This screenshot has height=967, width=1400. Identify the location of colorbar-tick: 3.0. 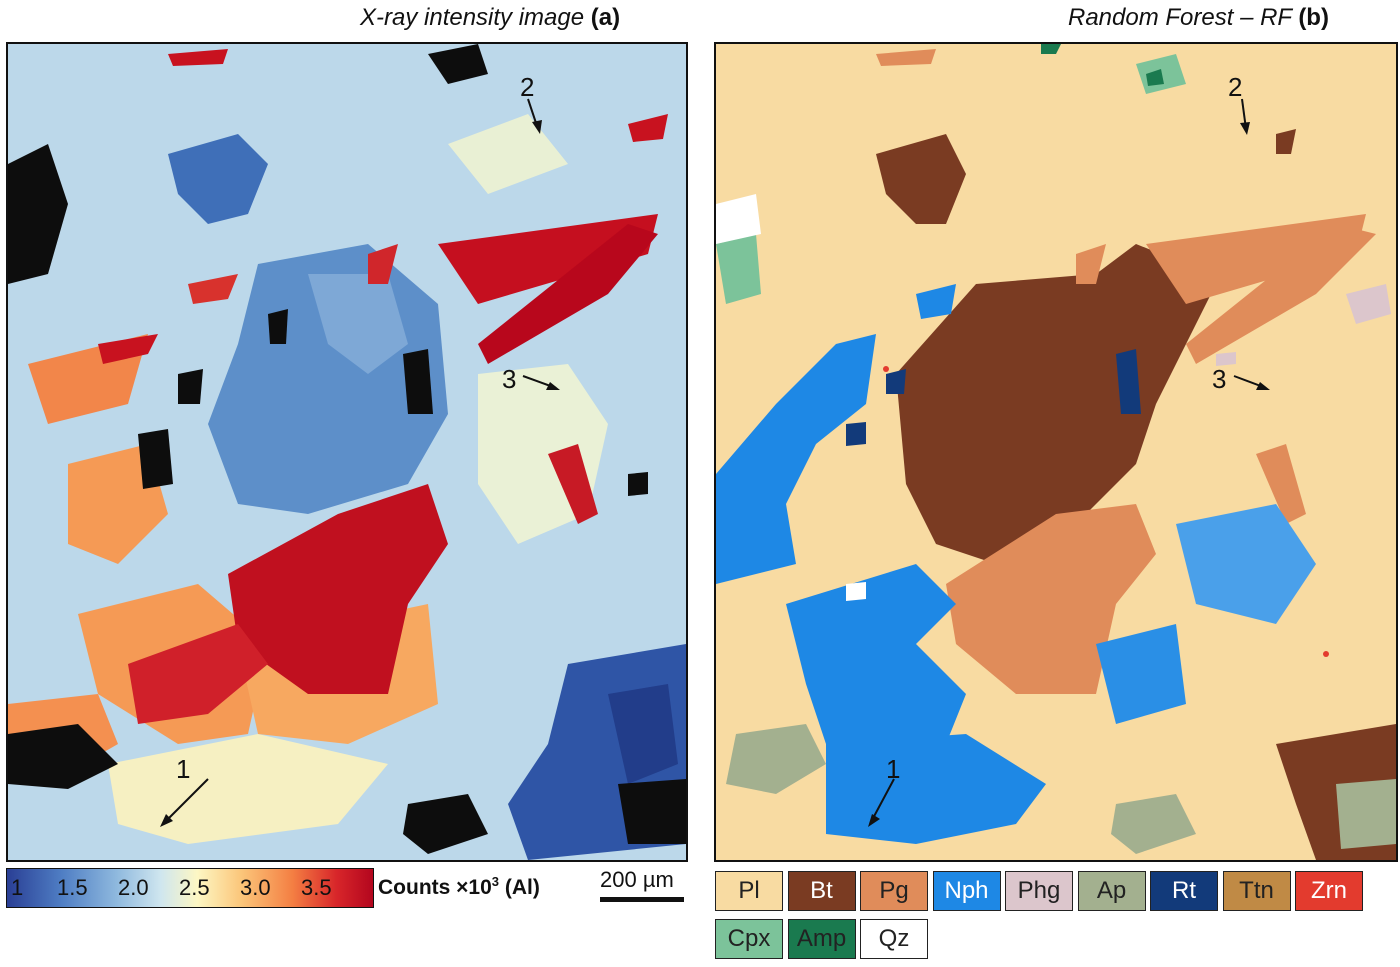
(255, 887).